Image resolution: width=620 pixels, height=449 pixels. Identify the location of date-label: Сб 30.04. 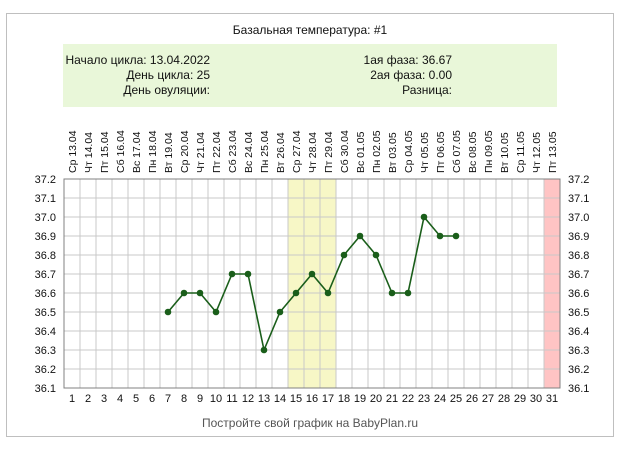
(345, 151).